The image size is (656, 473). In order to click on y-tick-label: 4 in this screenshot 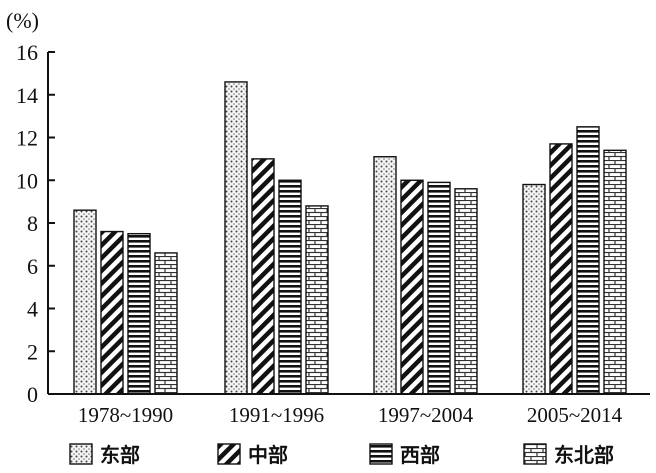, I will do `click(32, 309)`.